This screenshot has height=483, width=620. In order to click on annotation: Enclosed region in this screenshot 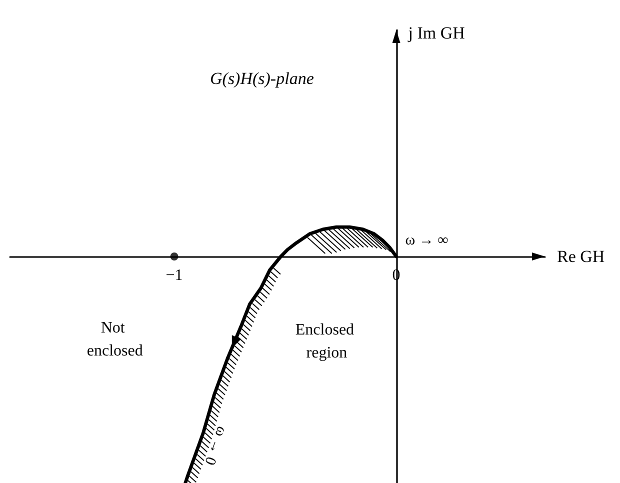, I will do `click(326, 342)`.